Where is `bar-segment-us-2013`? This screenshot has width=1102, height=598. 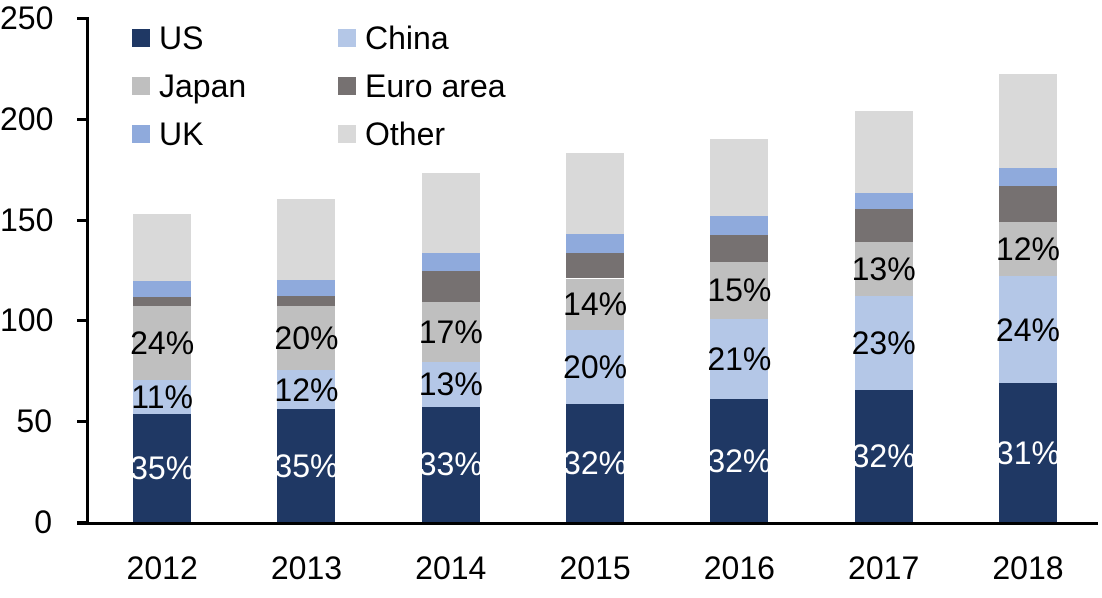
bar-segment-us-2013 is located at coordinates (306, 465).